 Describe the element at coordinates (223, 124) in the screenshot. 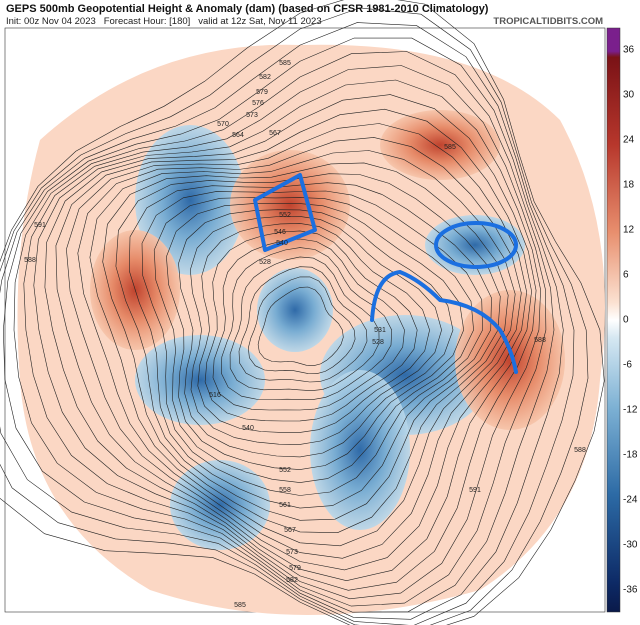

I see `contour-label: 570` at that location.